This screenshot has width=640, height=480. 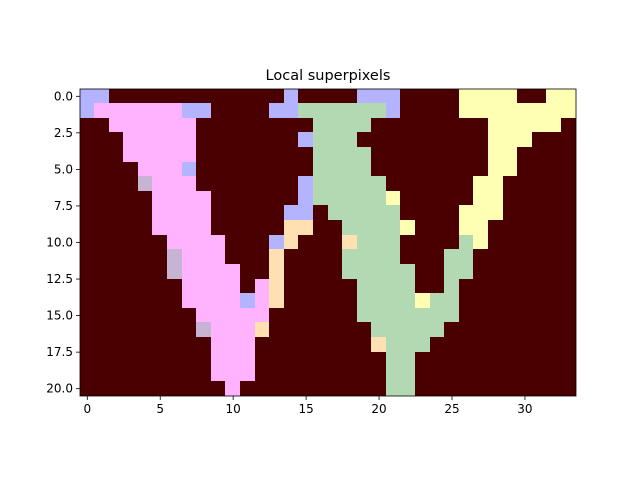 I want to click on y-tick-label: 12.5, so click(x=59, y=279).